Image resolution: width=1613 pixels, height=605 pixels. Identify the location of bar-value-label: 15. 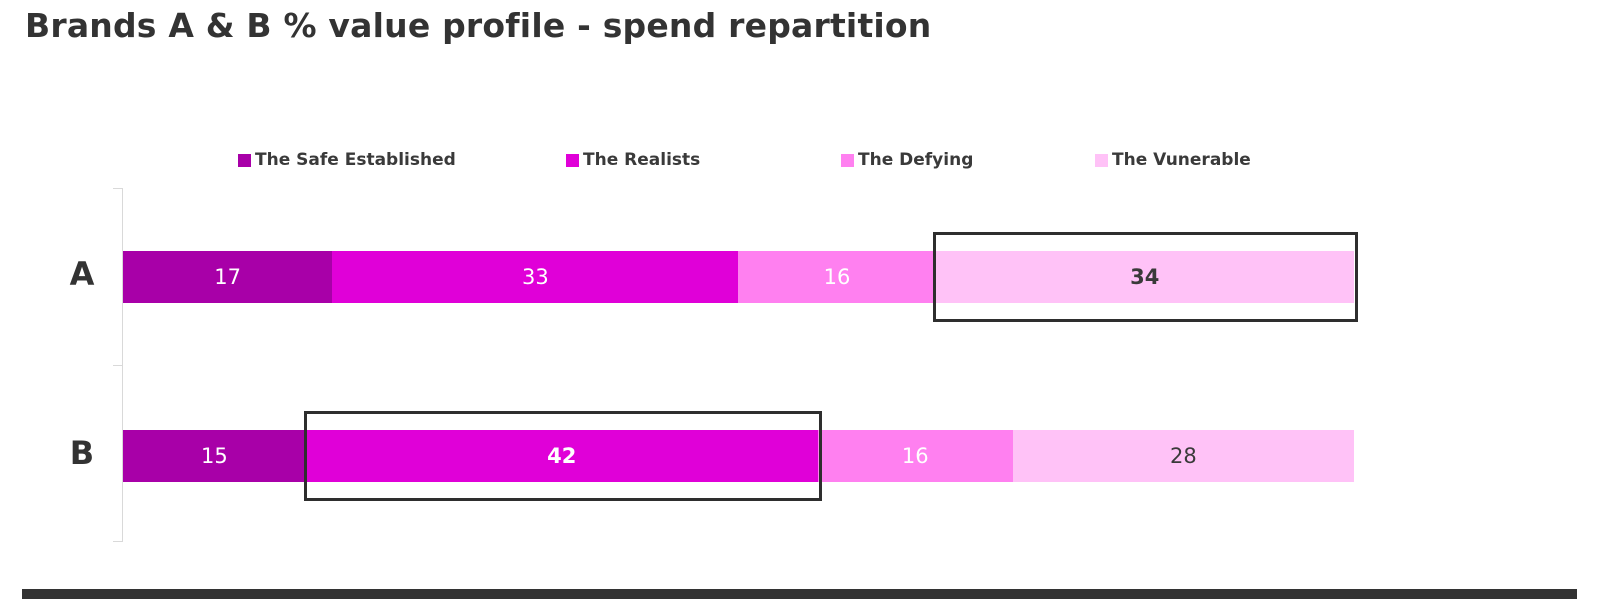
(214, 455).